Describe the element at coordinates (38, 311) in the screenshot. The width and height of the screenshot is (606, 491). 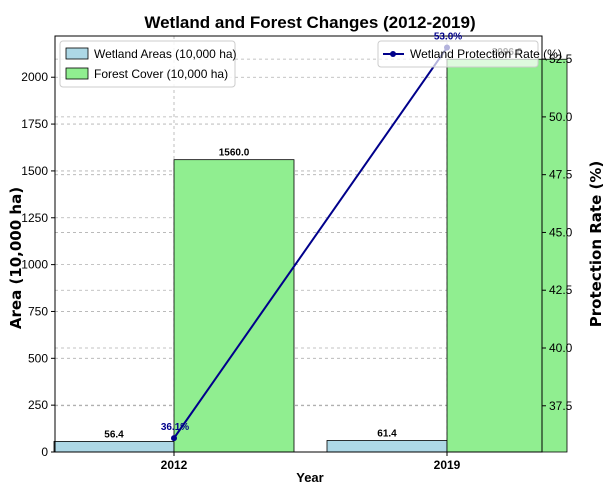
I see `y-tick-label: 750` at that location.